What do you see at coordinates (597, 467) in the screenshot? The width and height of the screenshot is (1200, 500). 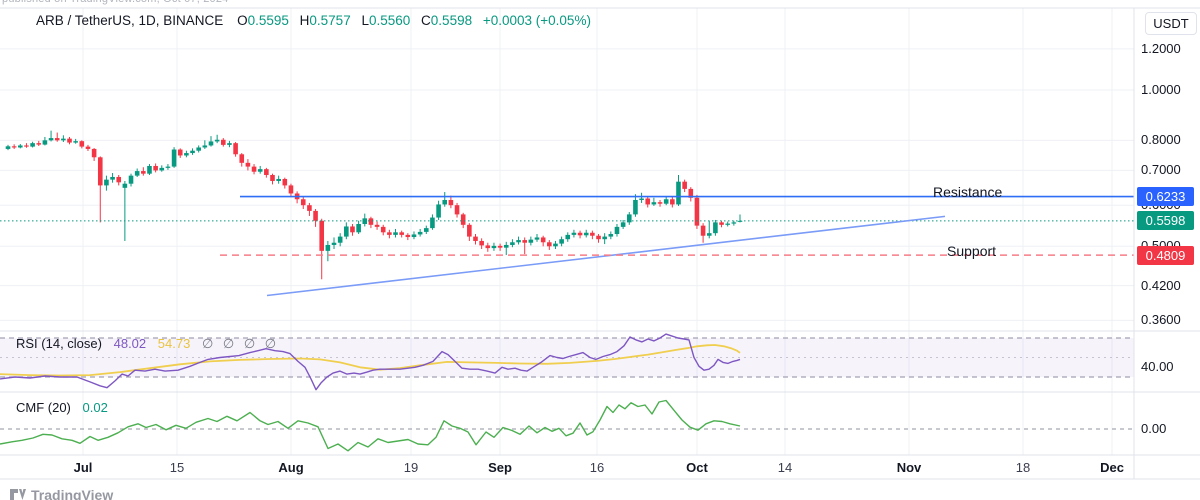 I see `time-axis-label: 16` at bounding box center [597, 467].